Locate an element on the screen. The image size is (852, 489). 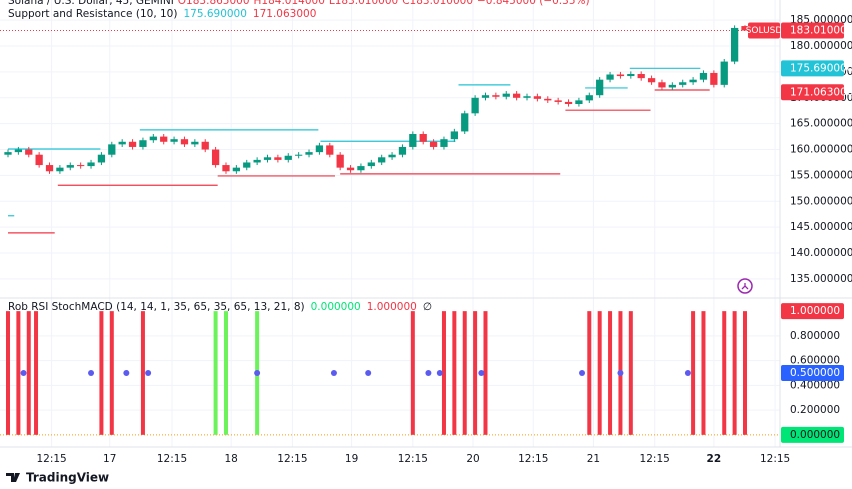
y-tick-label: 0.800000 is located at coordinates (815, 336).